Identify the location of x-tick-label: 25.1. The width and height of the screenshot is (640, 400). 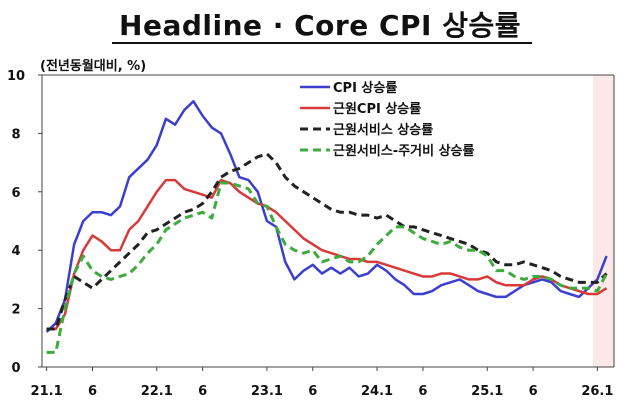
(487, 391).